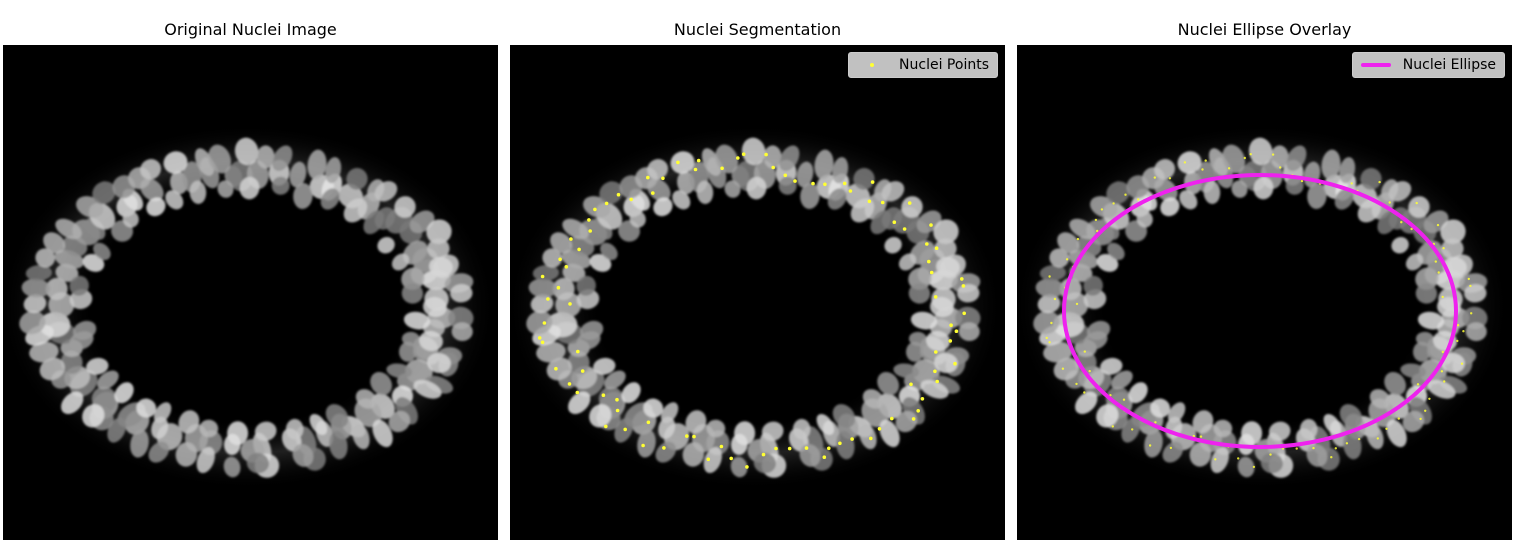 The image size is (1519, 549). I want to click on legend: Nuclei Points, so click(923, 65).